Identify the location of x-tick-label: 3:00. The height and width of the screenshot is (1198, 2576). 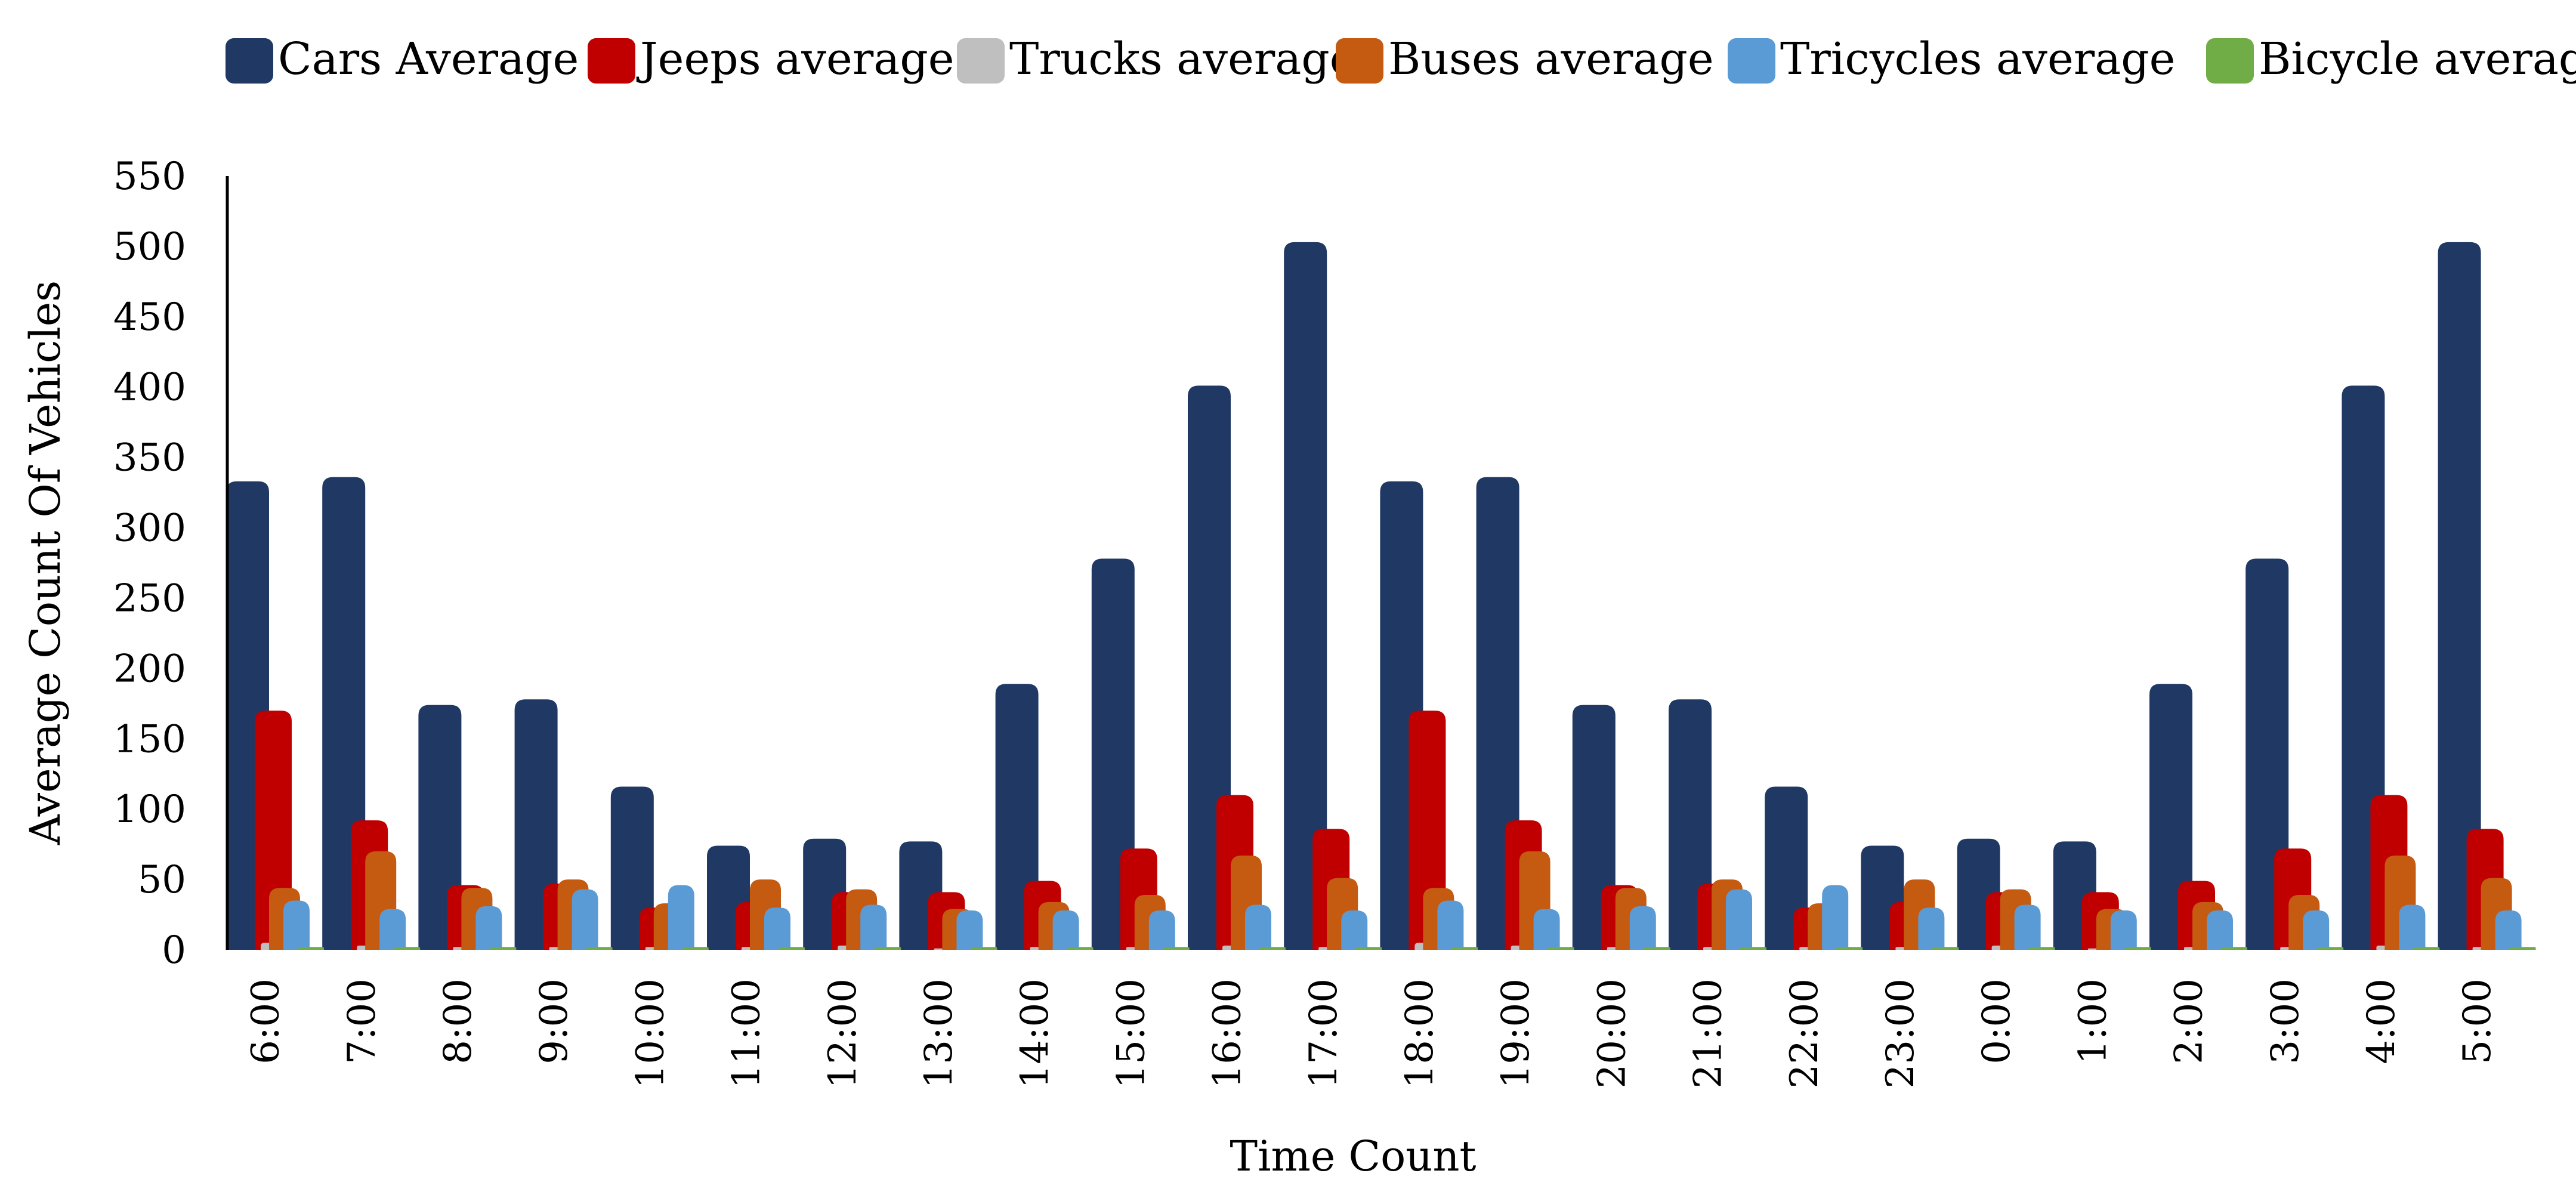
(2285, 1021).